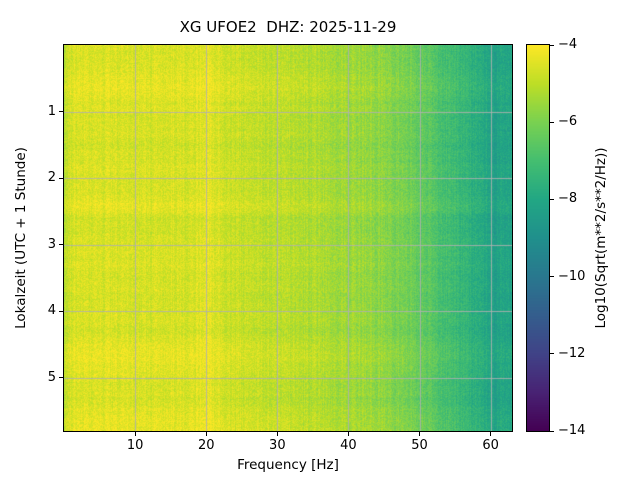 The image size is (640, 480). I want to click on colorbar-tick-label: −14, so click(572, 430).